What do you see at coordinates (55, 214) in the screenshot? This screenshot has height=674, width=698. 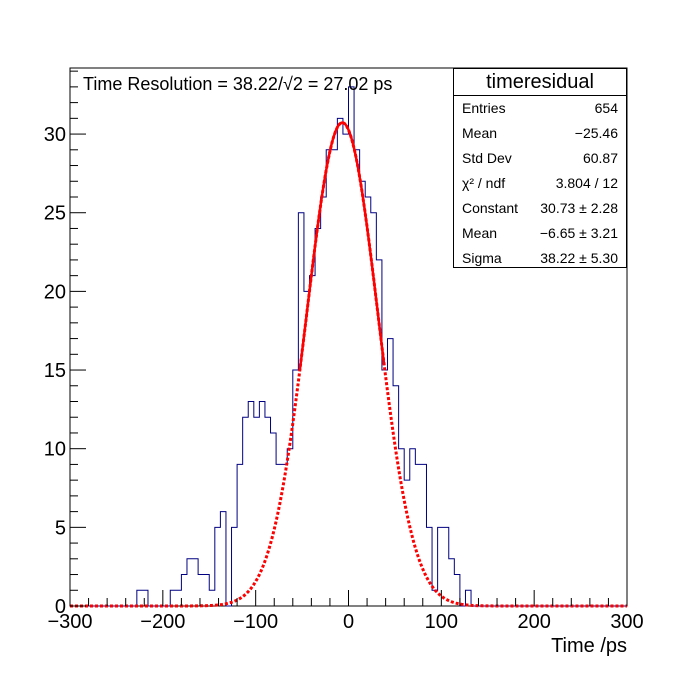 I see `y-tick-label: 25` at bounding box center [55, 214].